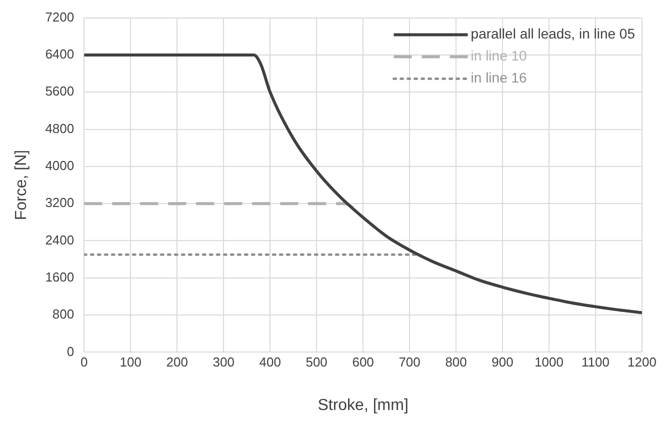 This screenshot has width=670, height=423. What do you see at coordinates (549, 362) in the screenshot?
I see `x-tick-label: 1000` at bounding box center [549, 362].